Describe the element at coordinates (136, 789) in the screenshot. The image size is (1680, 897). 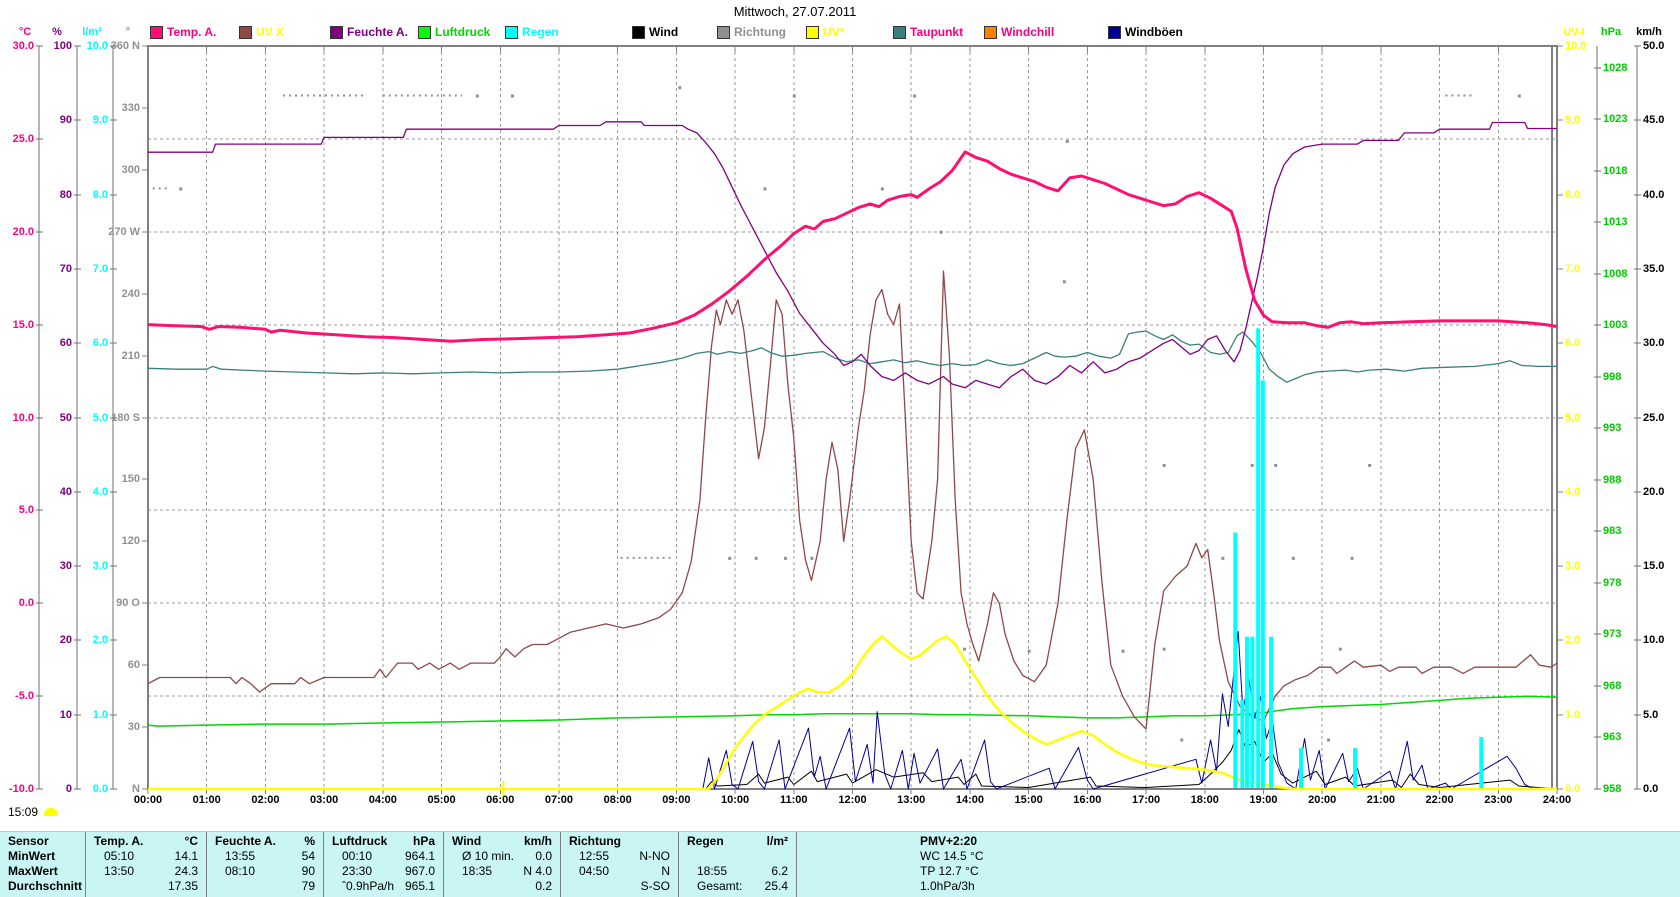
I see `tick-label-deg: N` at that location.